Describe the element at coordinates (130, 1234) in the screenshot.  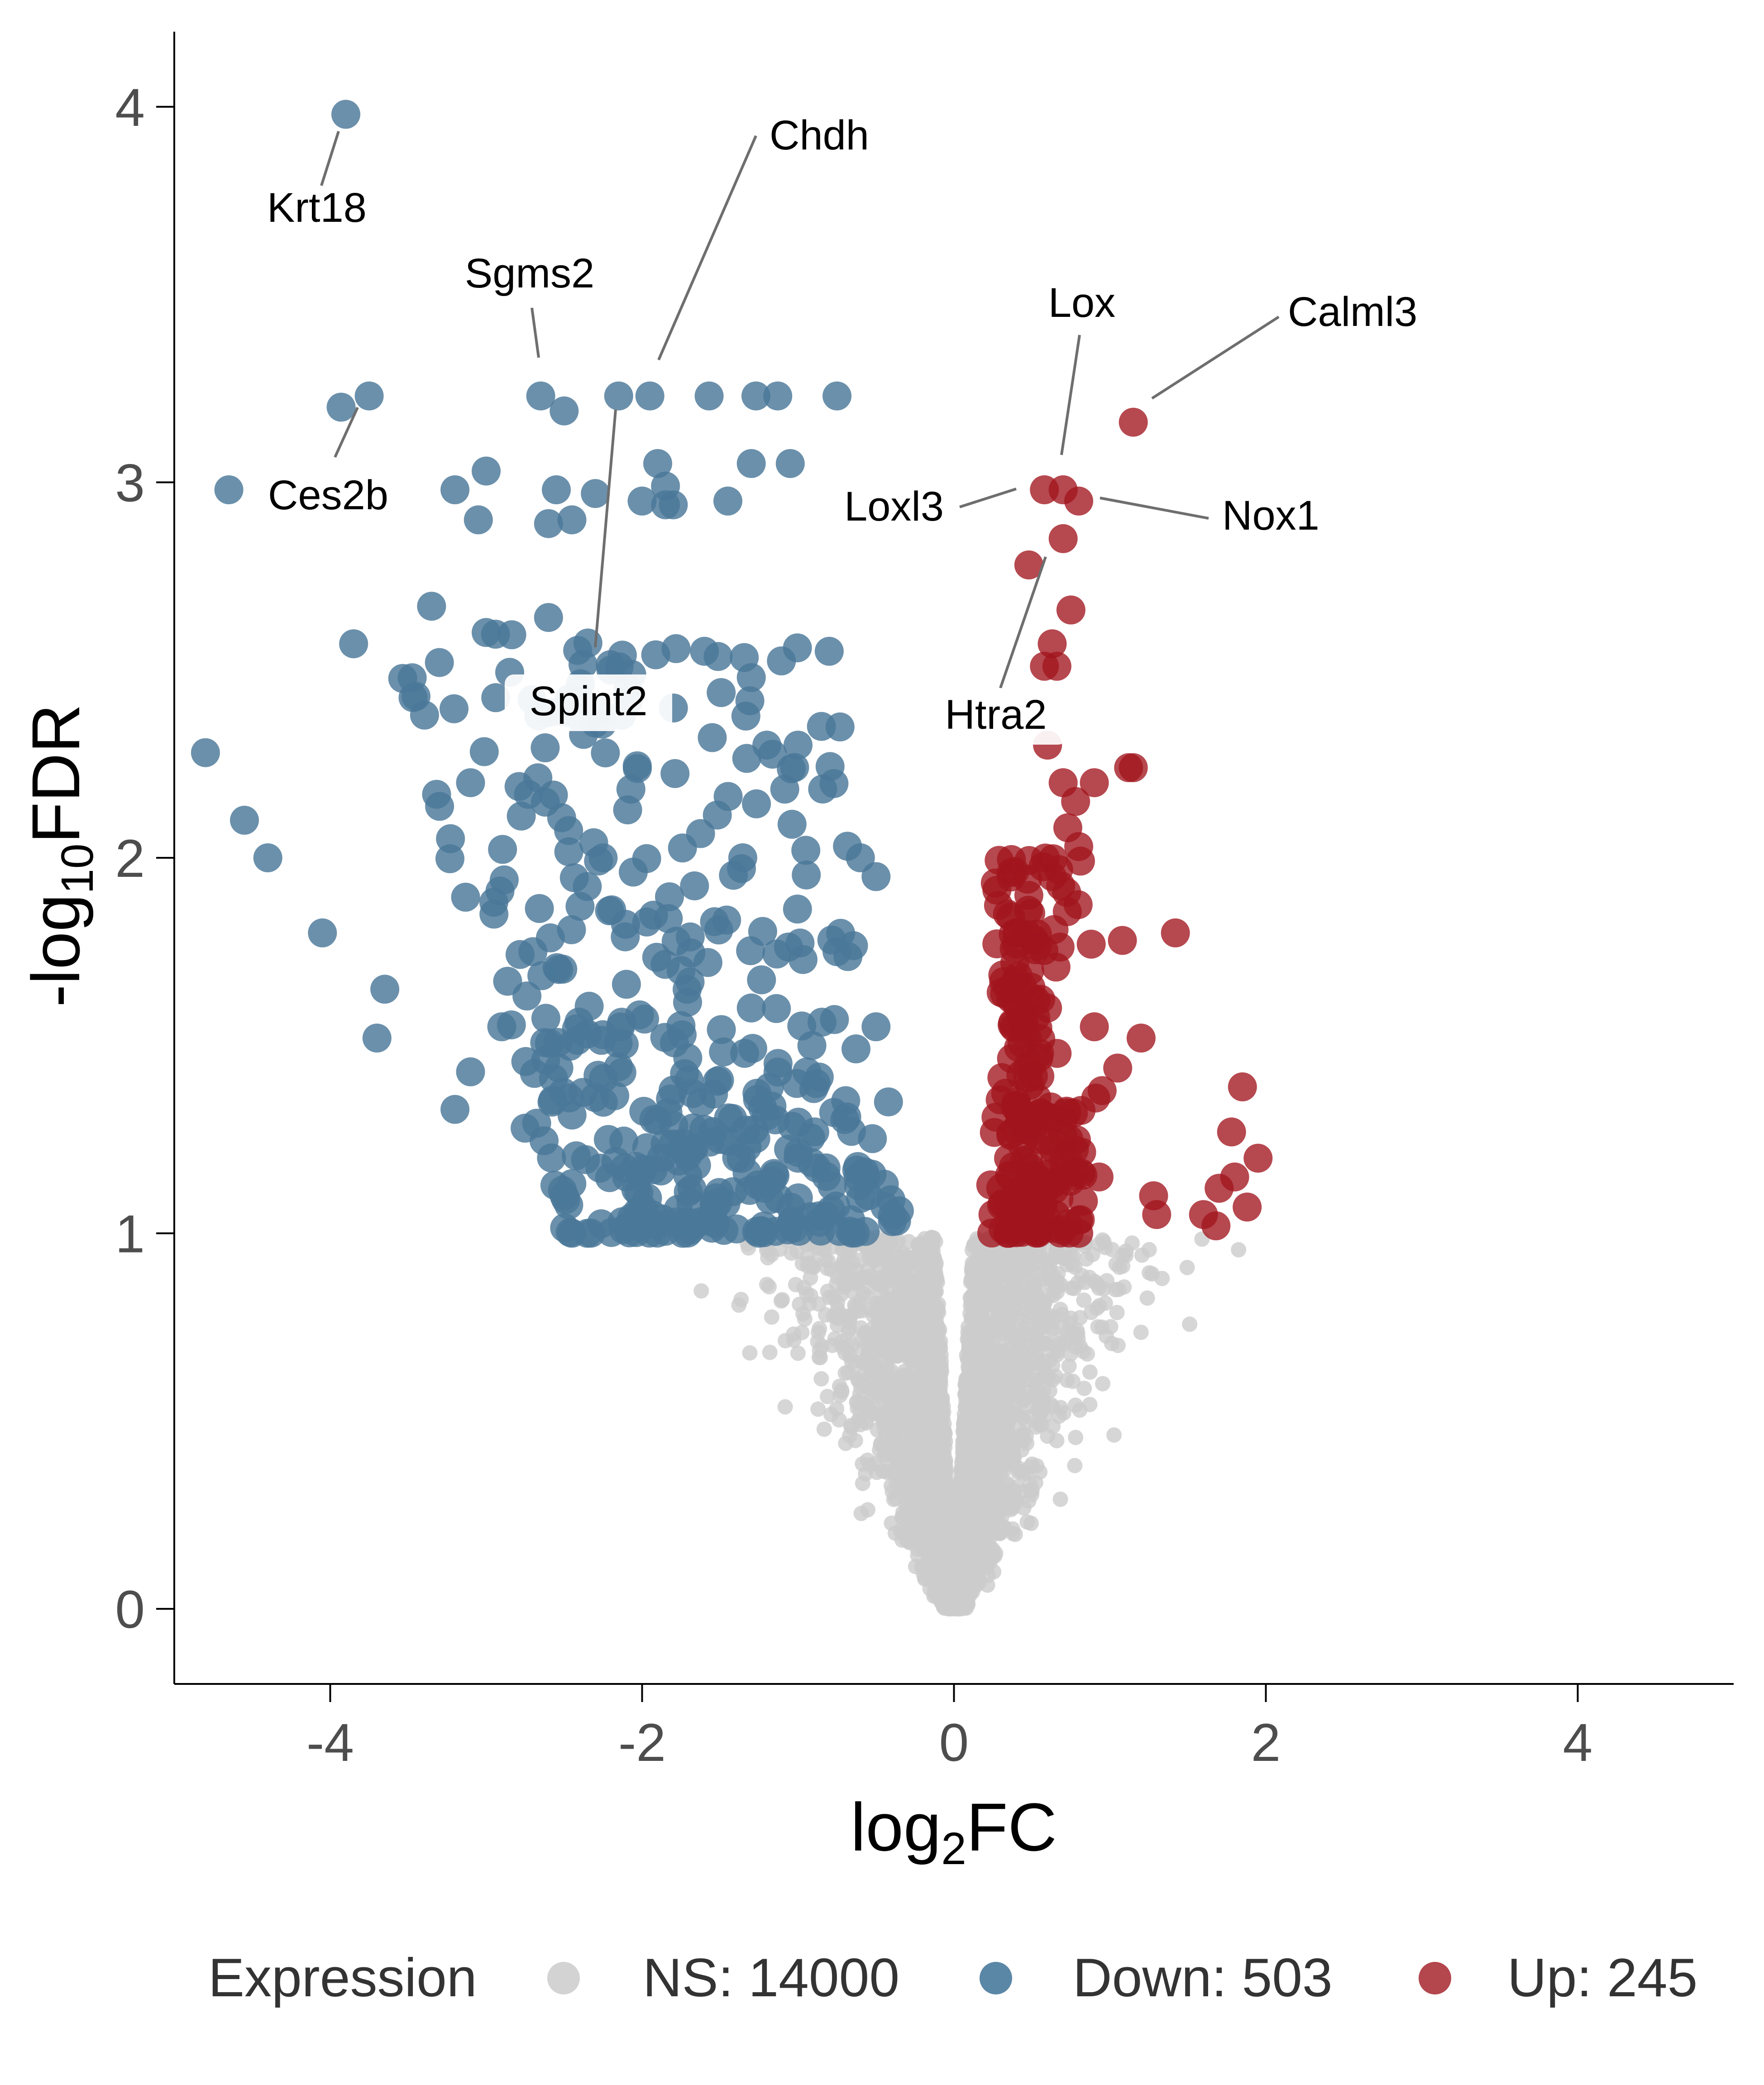
I see `y-tick-label: 1` at that location.